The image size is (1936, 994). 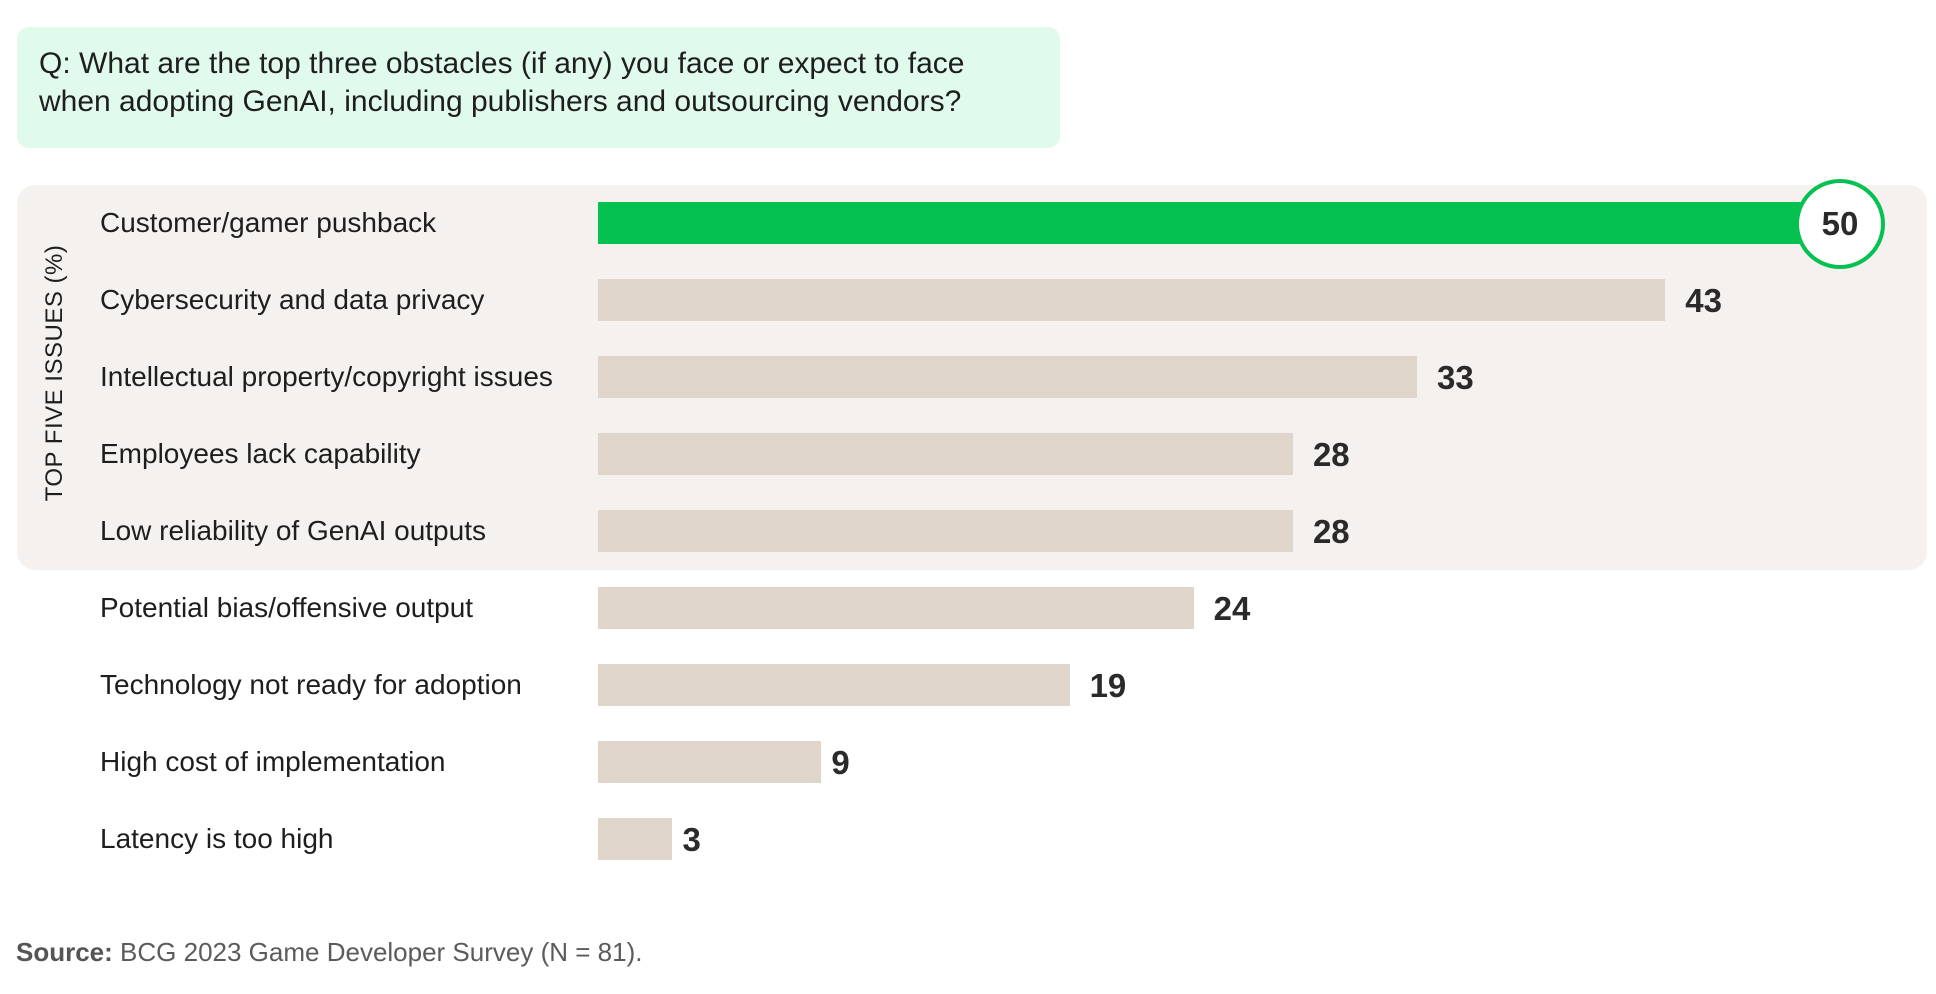 What do you see at coordinates (1108, 685) in the screenshot?
I see `value-label: 19` at bounding box center [1108, 685].